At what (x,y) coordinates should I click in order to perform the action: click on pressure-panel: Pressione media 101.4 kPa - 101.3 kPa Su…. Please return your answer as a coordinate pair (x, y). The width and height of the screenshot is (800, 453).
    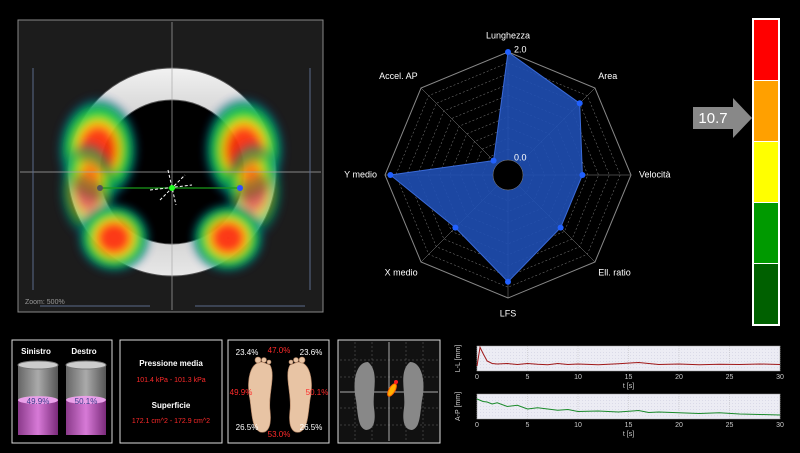
    Looking at the image, I should click on (171, 391).